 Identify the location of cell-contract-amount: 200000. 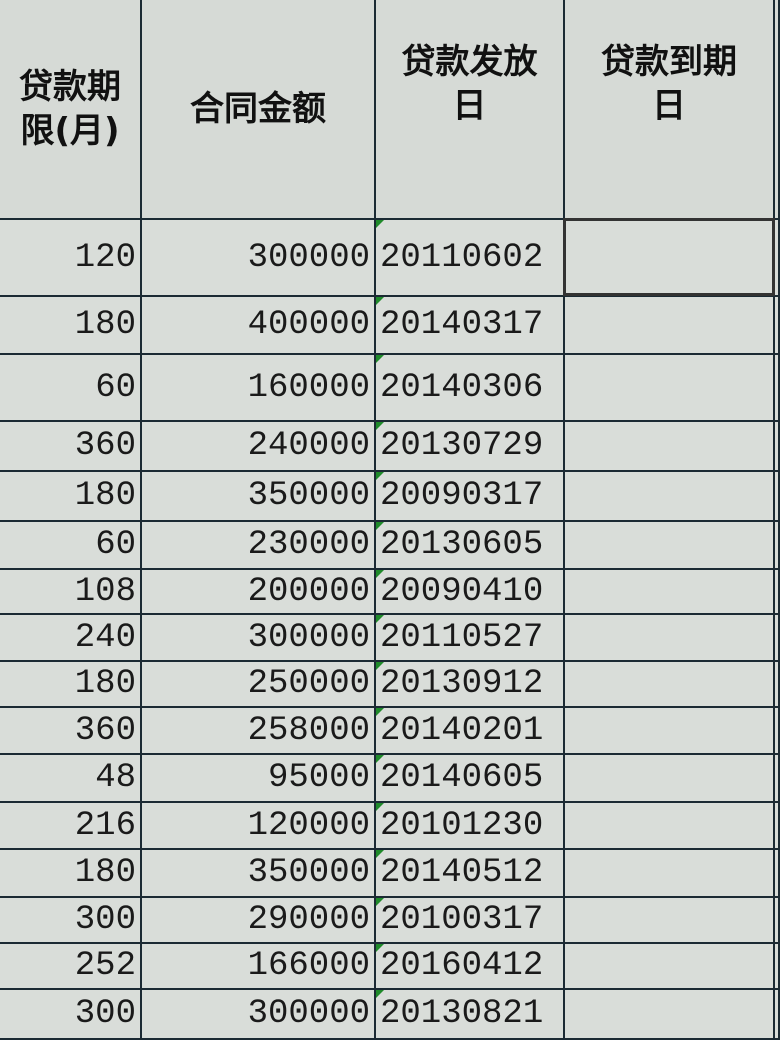
(259, 591).